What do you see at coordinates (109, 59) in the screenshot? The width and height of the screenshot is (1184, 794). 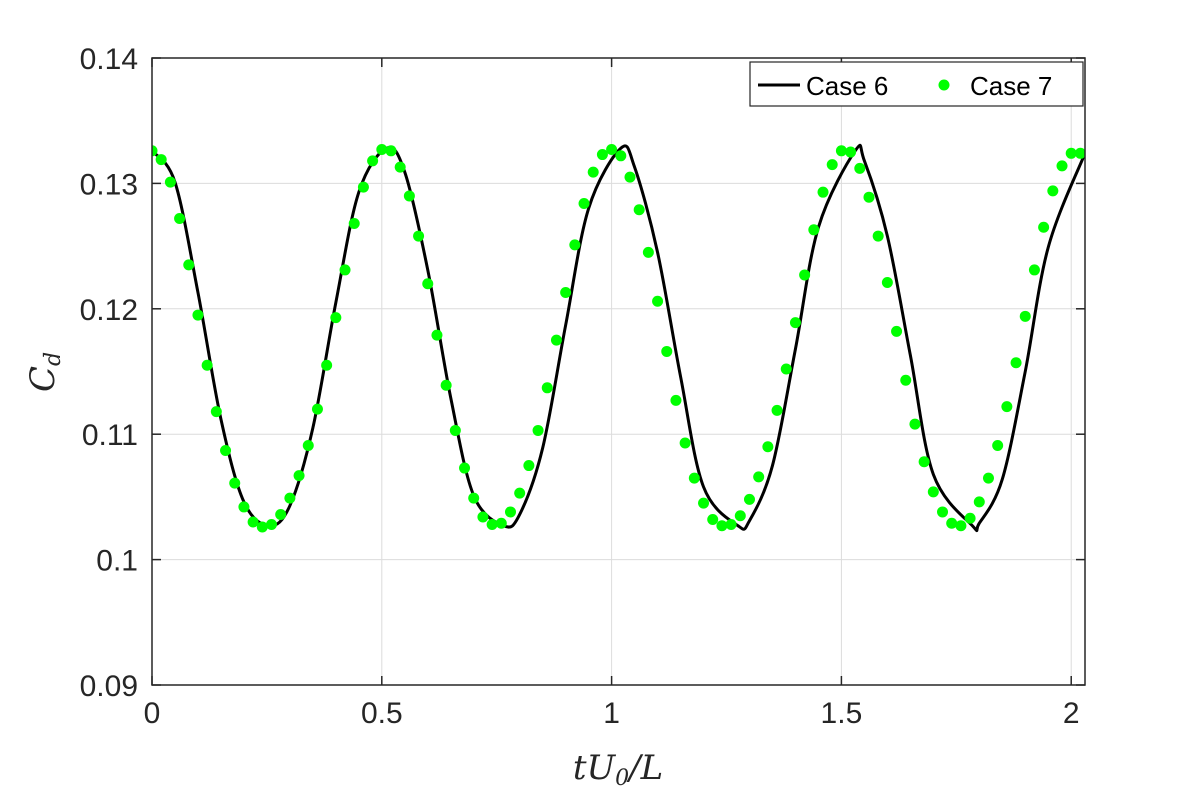 I see `y-tick-label: 0.14` at bounding box center [109, 59].